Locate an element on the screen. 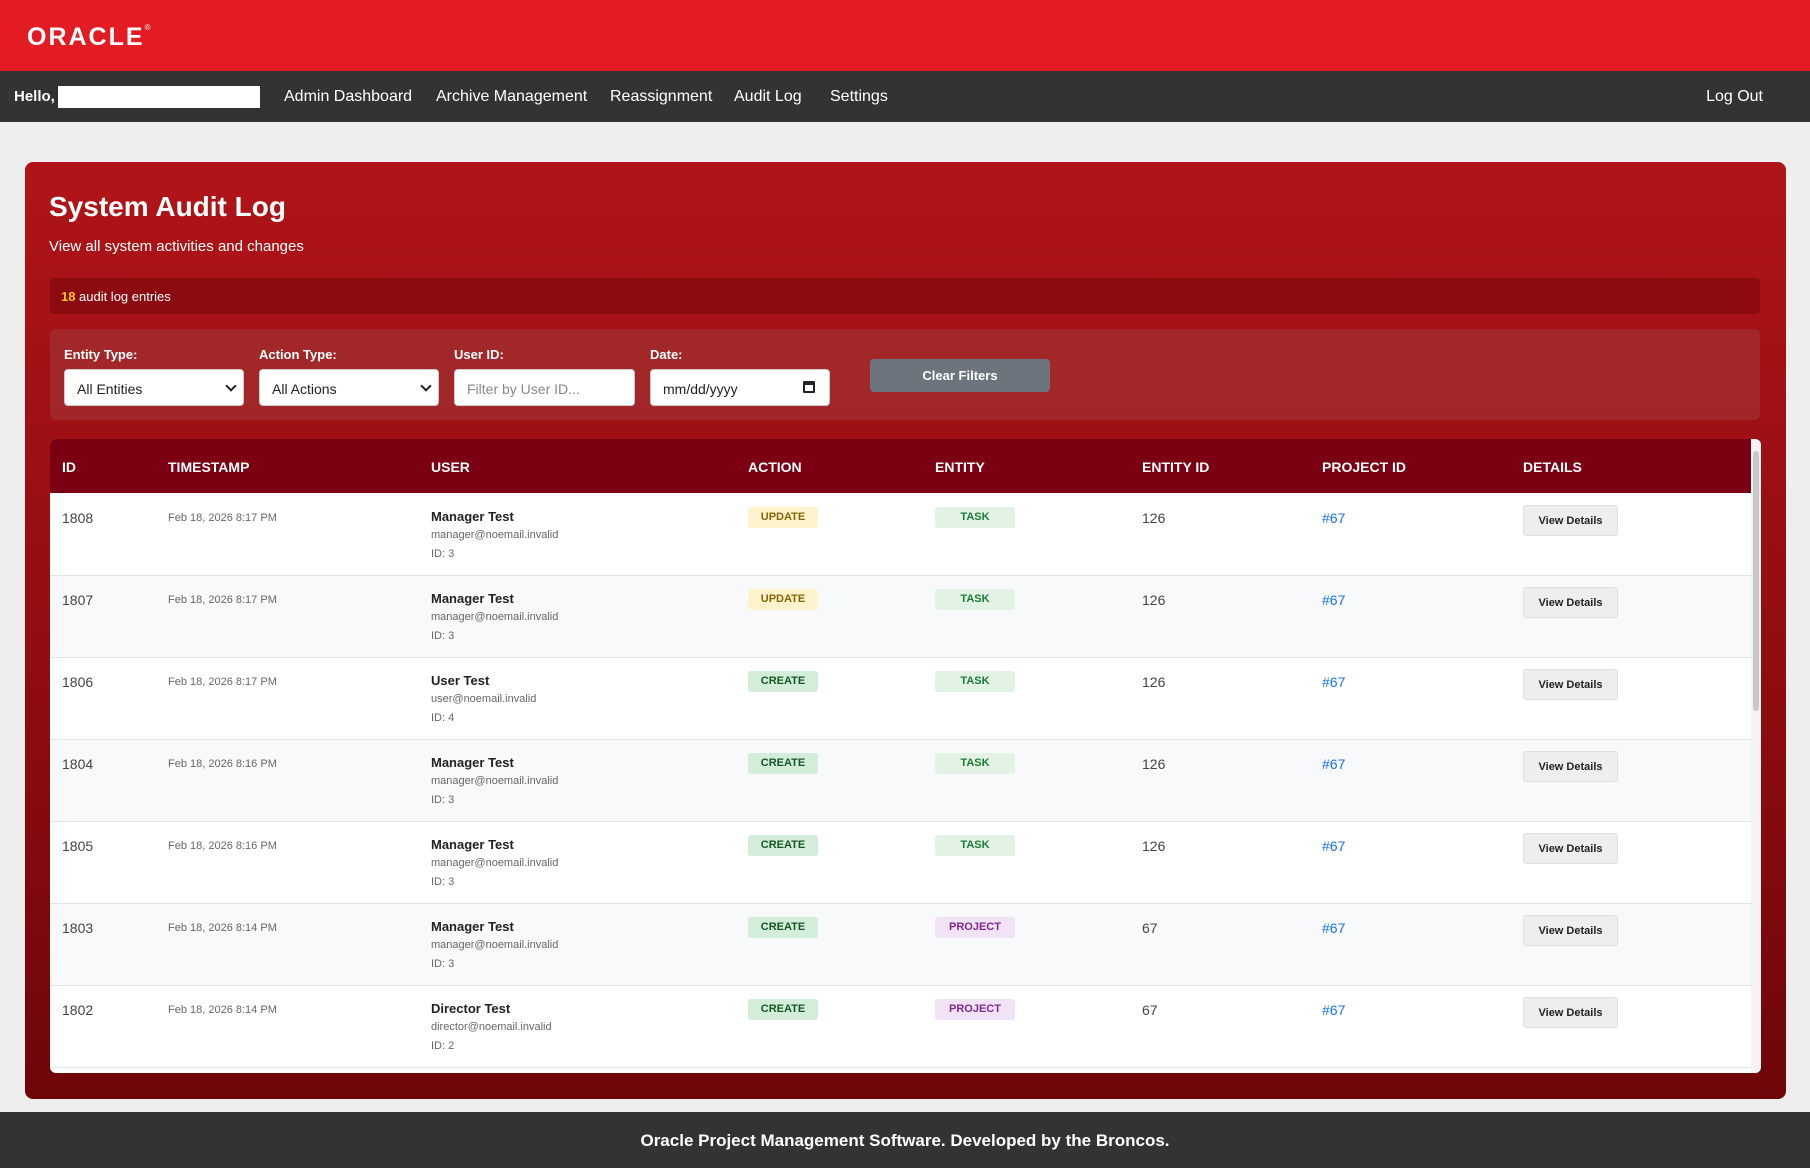 The height and width of the screenshot is (1168, 1810). col-timestamp: TIMESTAMP is located at coordinates (209, 467).